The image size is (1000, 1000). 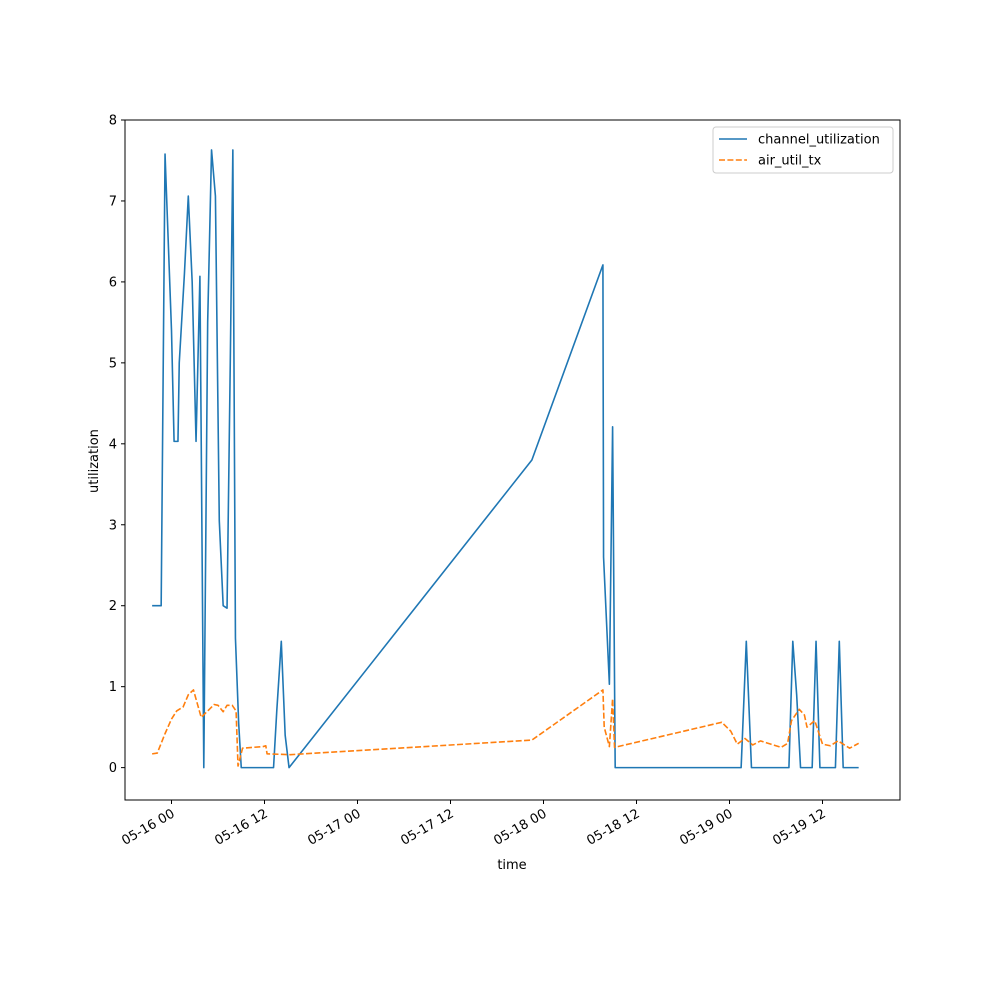 I want to click on legend-box, so click(x=803, y=150).